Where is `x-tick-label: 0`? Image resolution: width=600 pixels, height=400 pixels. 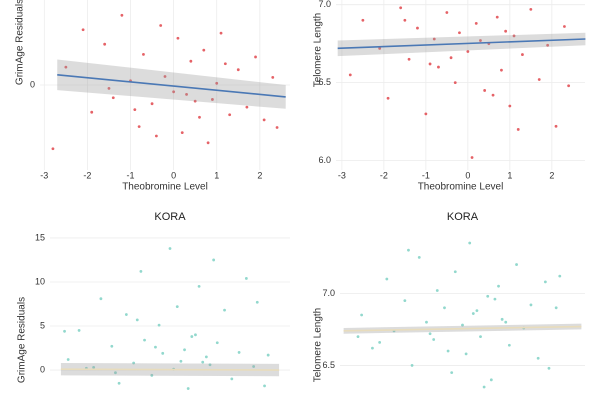
x-tick-label: 0 is located at coordinates (467, 175).